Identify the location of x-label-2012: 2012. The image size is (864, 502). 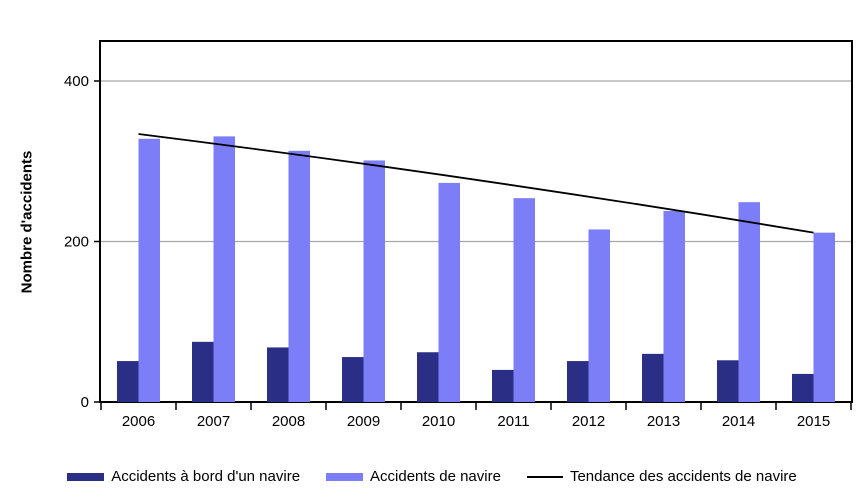
(588, 421).